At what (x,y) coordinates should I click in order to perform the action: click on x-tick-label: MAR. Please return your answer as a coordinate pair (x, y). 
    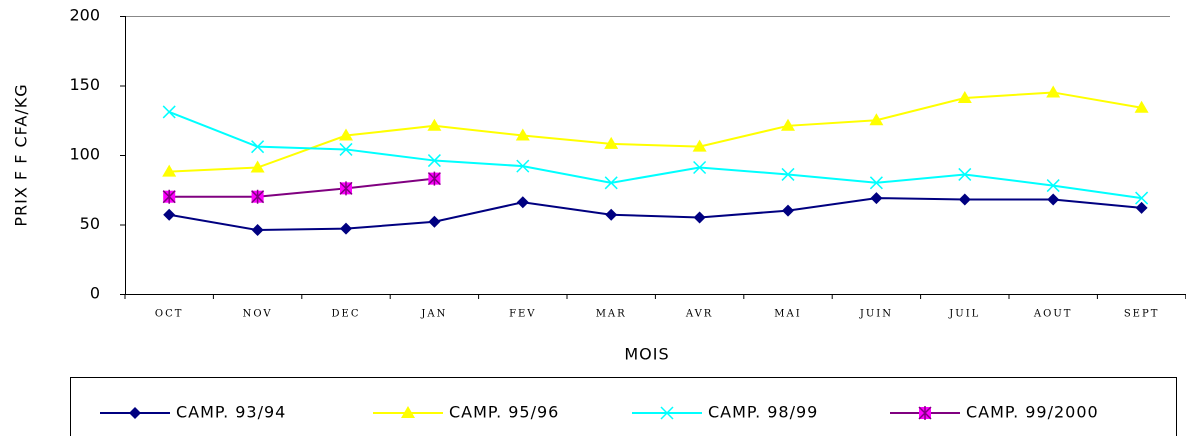
    Looking at the image, I should click on (611, 314).